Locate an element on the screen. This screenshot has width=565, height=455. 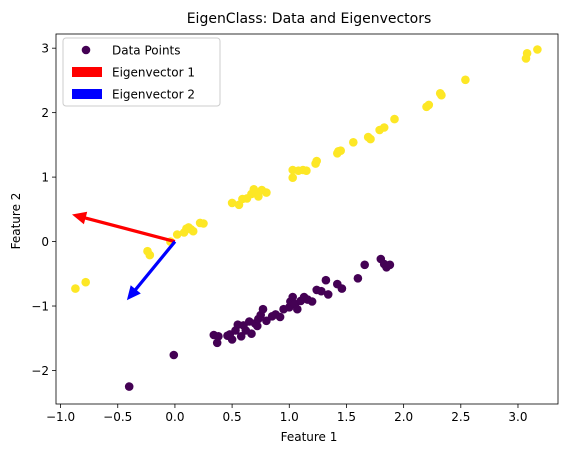
y-tick-label: 3 is located at coordinates (45, 49).